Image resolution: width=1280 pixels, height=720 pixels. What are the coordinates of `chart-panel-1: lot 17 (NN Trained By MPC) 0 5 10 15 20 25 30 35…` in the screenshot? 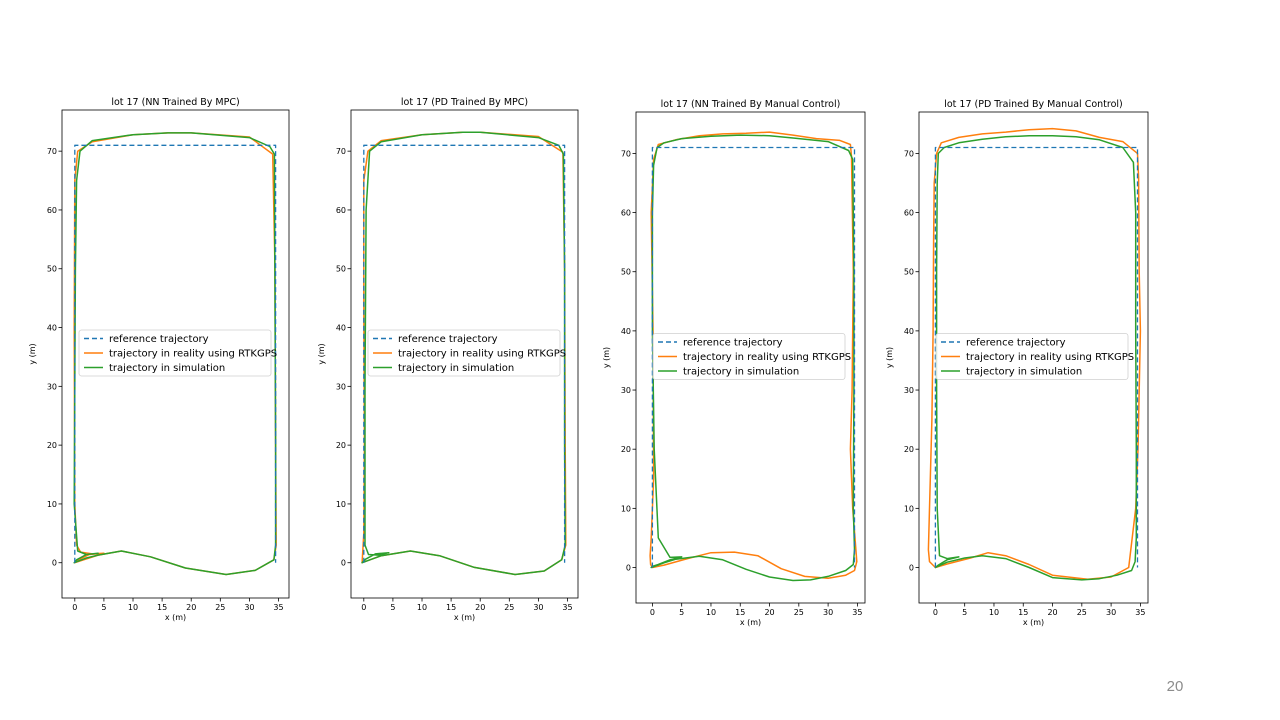 It's located at (159, 359).